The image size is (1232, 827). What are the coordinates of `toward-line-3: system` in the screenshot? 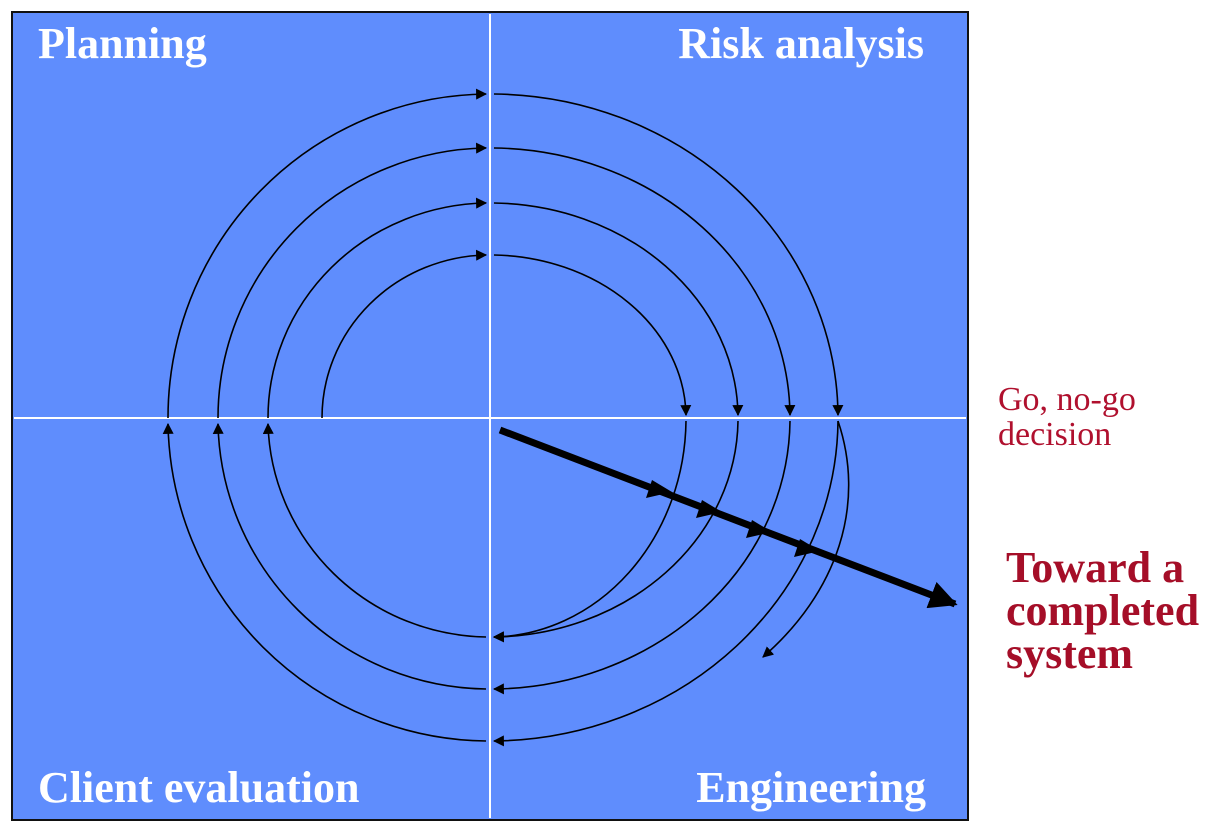 It's located at (1070, 653).